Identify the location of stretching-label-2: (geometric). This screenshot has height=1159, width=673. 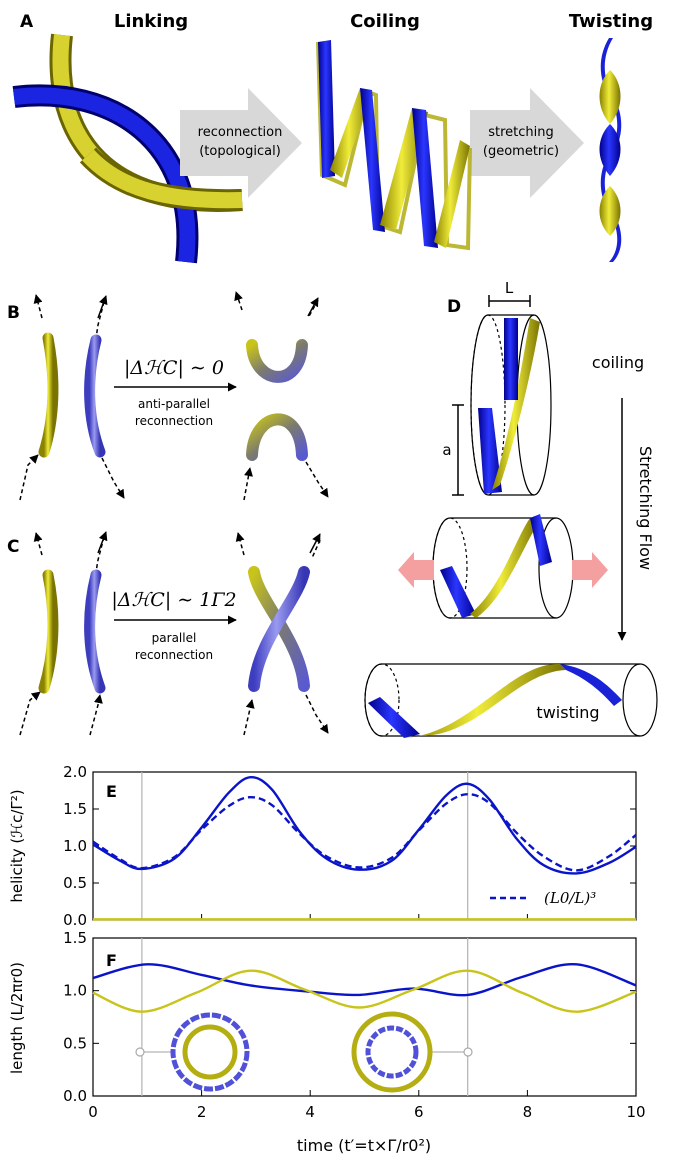
(521, 151).